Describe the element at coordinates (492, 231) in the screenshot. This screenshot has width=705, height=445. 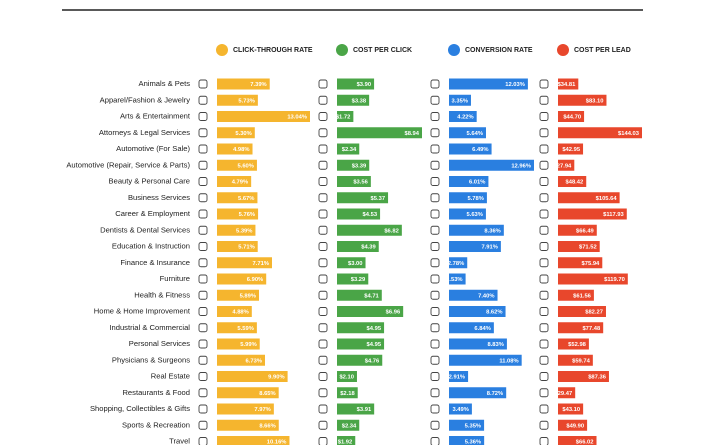
I see `value-label: 8.36%` at that location.